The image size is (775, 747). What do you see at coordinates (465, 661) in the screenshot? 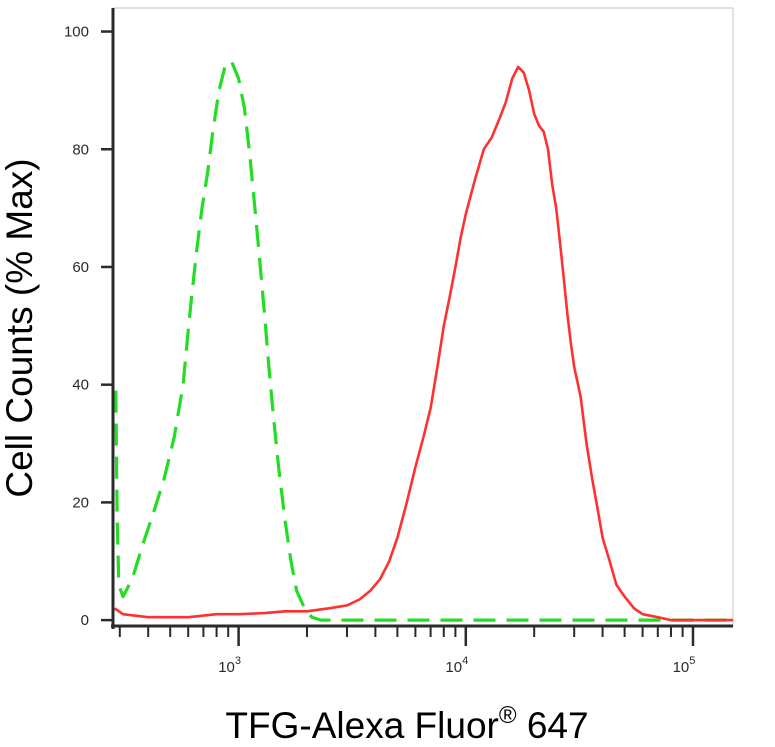
I see `x-tick-label-exponent: 4` at bounding box center [465, 661].